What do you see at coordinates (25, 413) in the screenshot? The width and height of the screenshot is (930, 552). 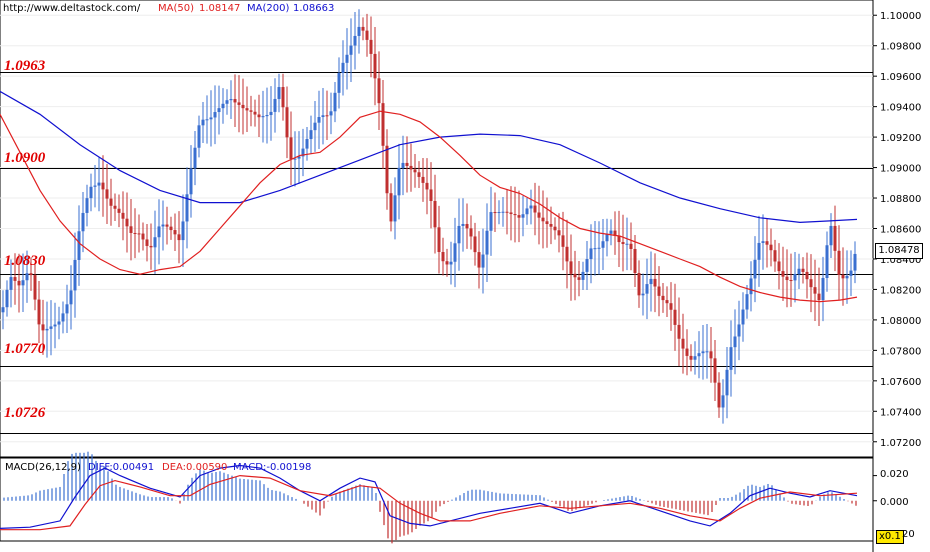 I see `level-label-5: 1.0726` at bounding box center [25, 413].